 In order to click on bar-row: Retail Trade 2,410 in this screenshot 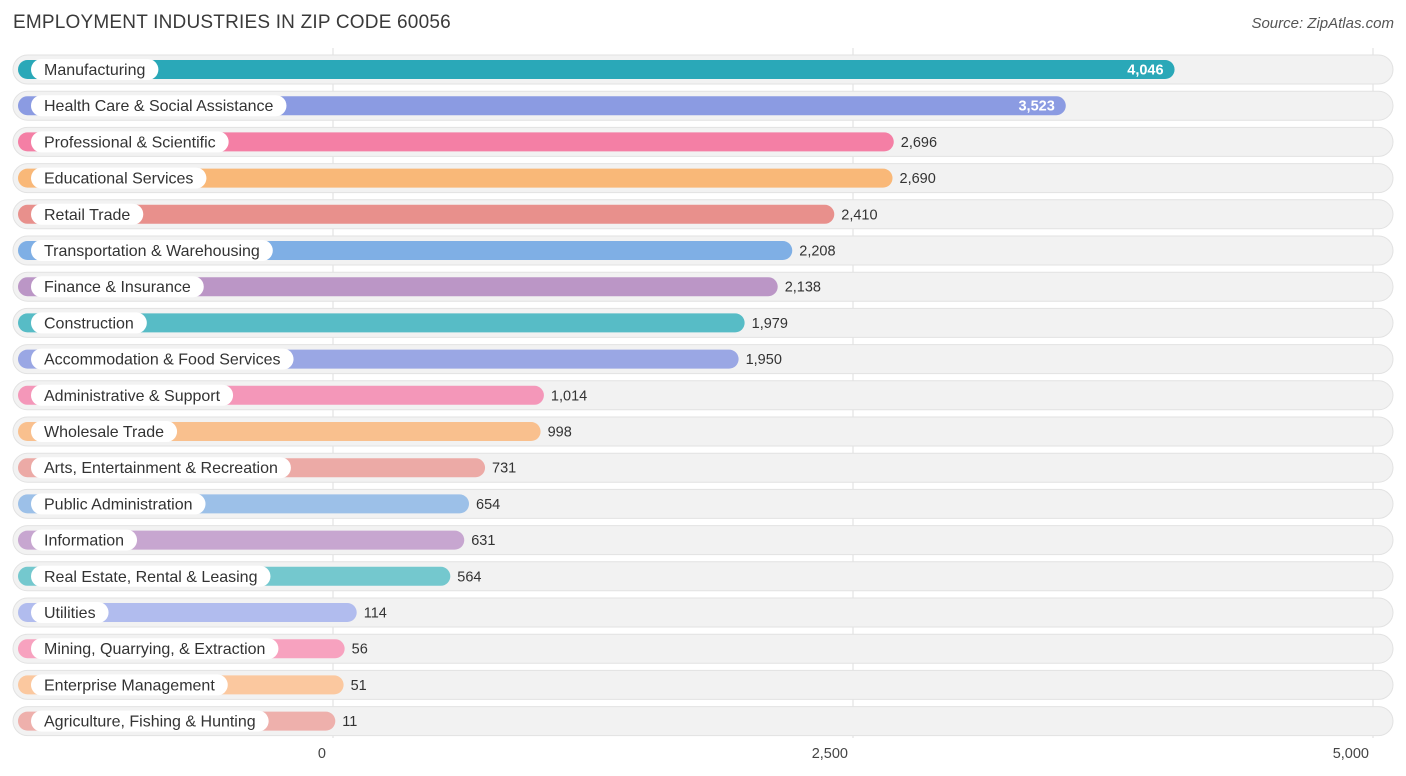, I will do `click(703, 214)`.